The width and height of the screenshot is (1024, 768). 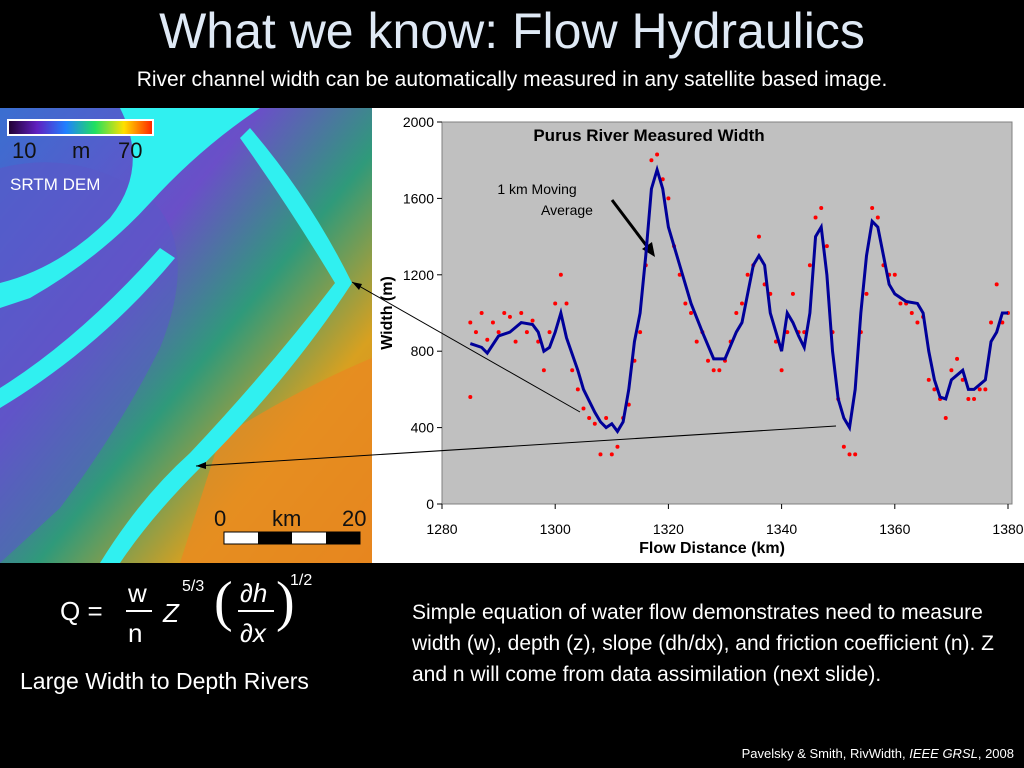 What do you see at coordinates (171, 613) in the screenshot?
I see `eq-depth: Z` at bounding box center [171, 613].